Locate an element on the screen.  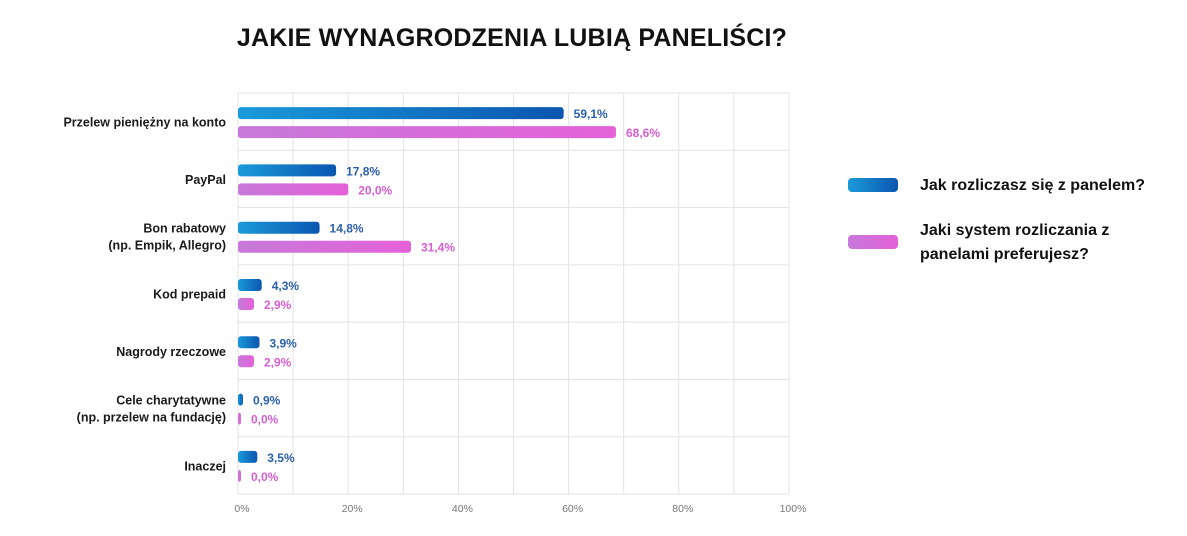
data-label: 68,6% is located at coordinates (643, 133).